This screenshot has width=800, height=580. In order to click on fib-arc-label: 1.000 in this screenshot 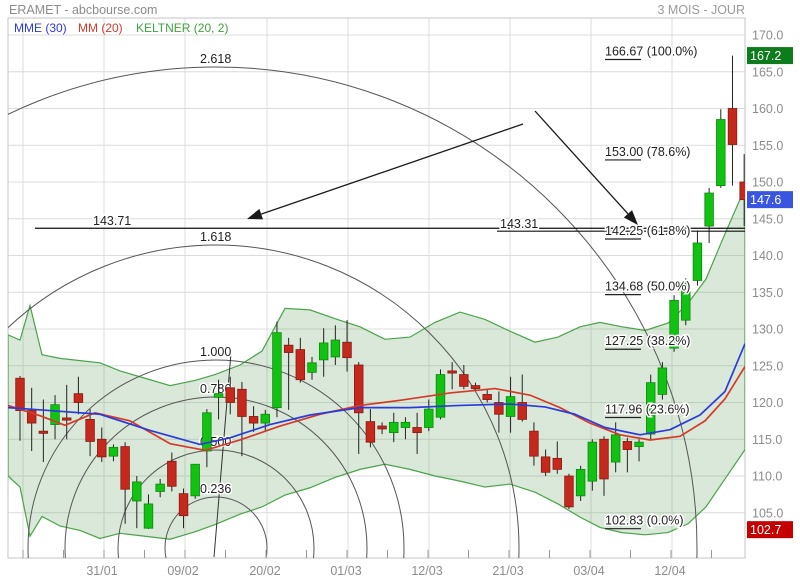, I will do `click(215, 352)`.